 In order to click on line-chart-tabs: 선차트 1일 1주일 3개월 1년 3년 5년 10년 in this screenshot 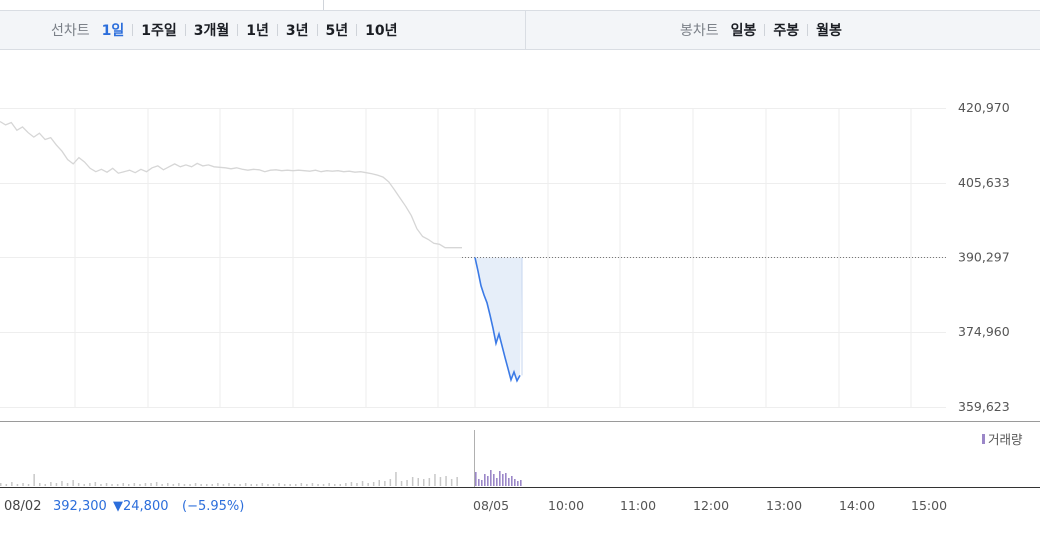, I will do `click(224, 30)`.